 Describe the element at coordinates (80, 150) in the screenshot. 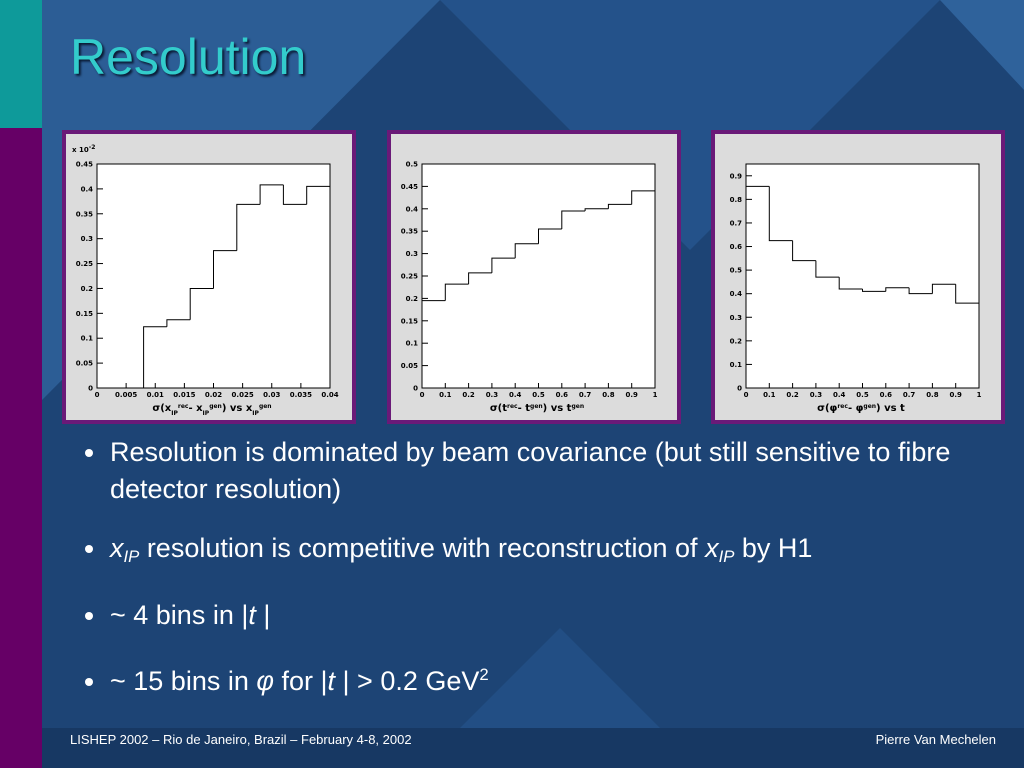

I see `axis-multiplier-part: x 10` at that location.